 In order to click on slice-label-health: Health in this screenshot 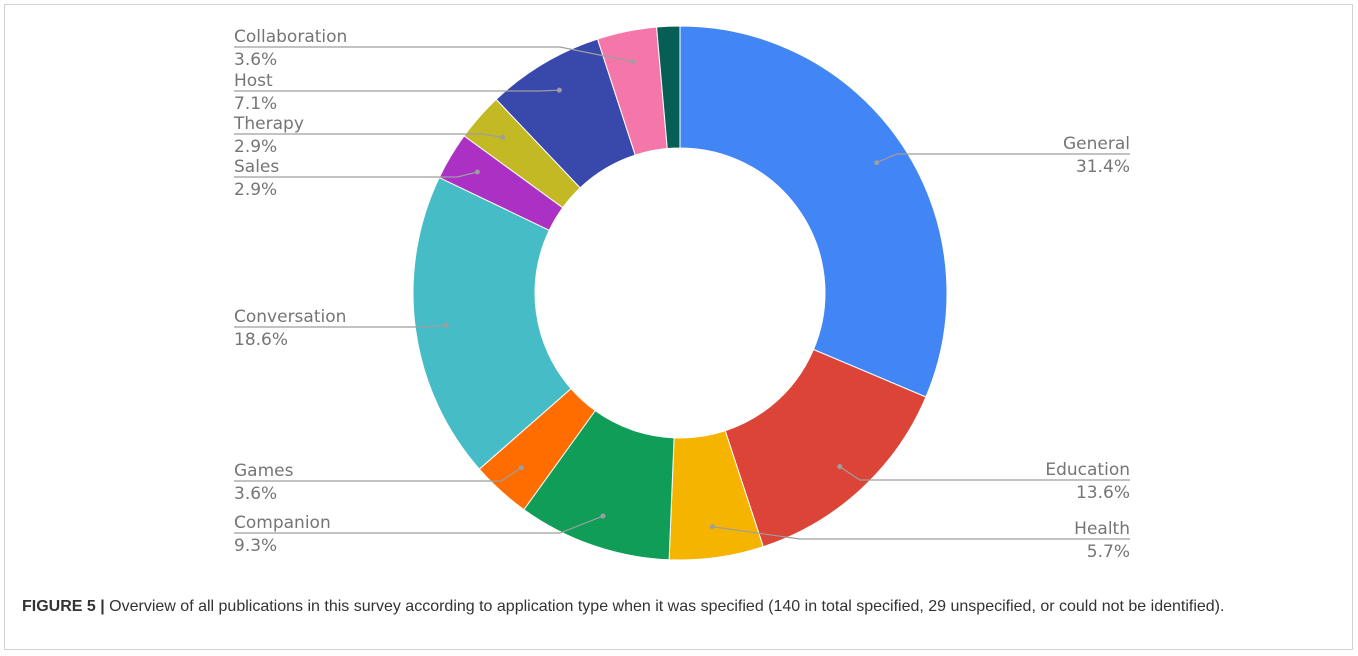, I will do `click(1102, 529)`.